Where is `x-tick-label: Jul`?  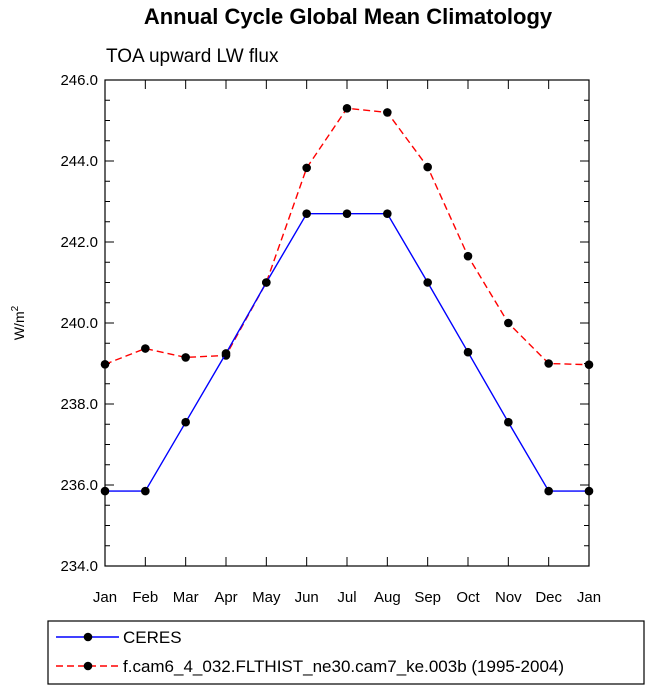 x-tick-label: Jul is located at coordinates (346, 597).